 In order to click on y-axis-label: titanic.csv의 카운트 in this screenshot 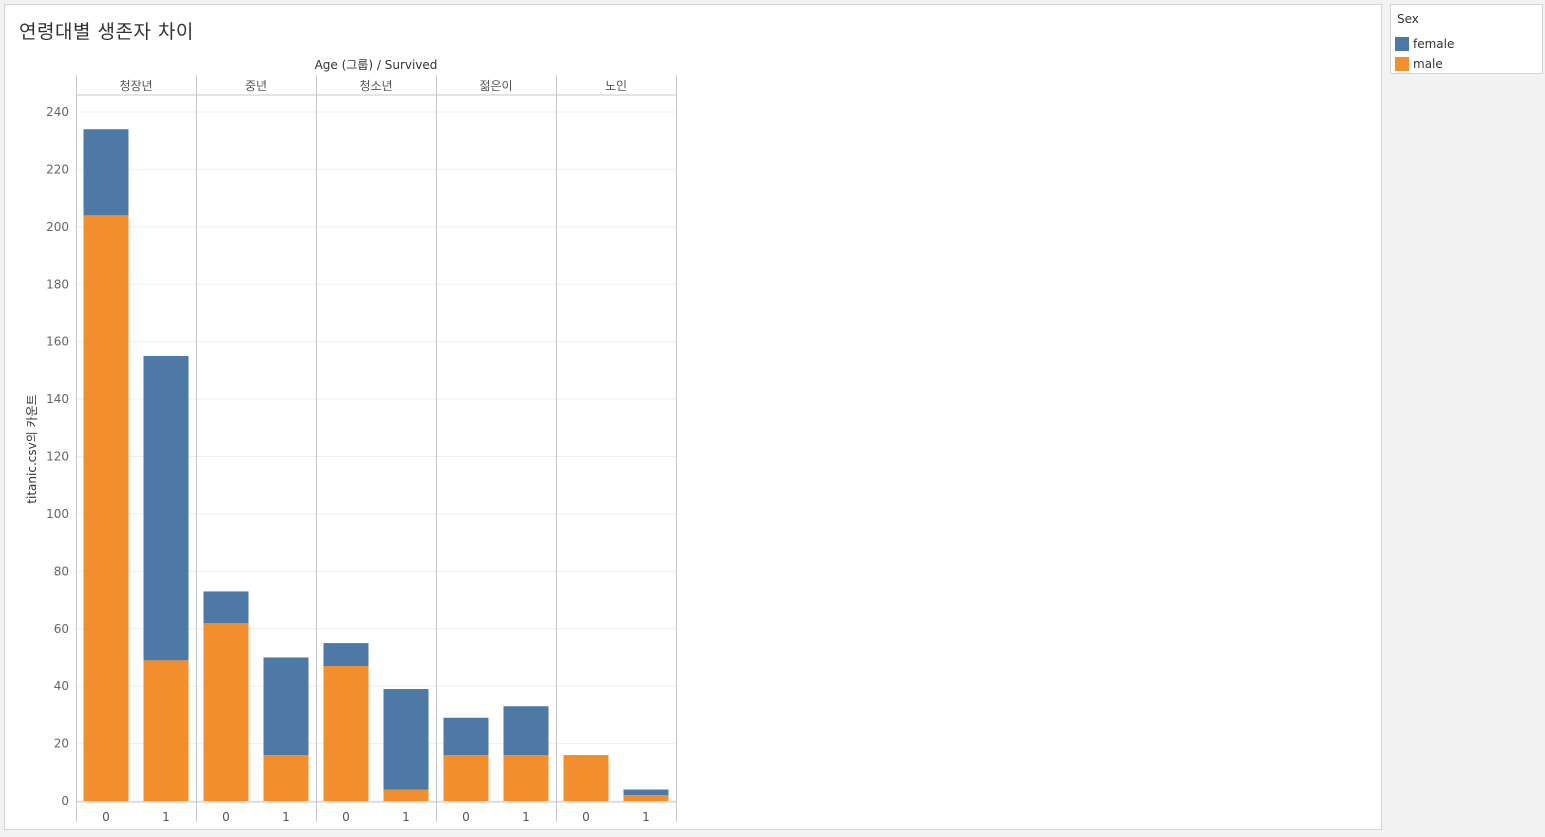, I will do `click(32, 448)`.